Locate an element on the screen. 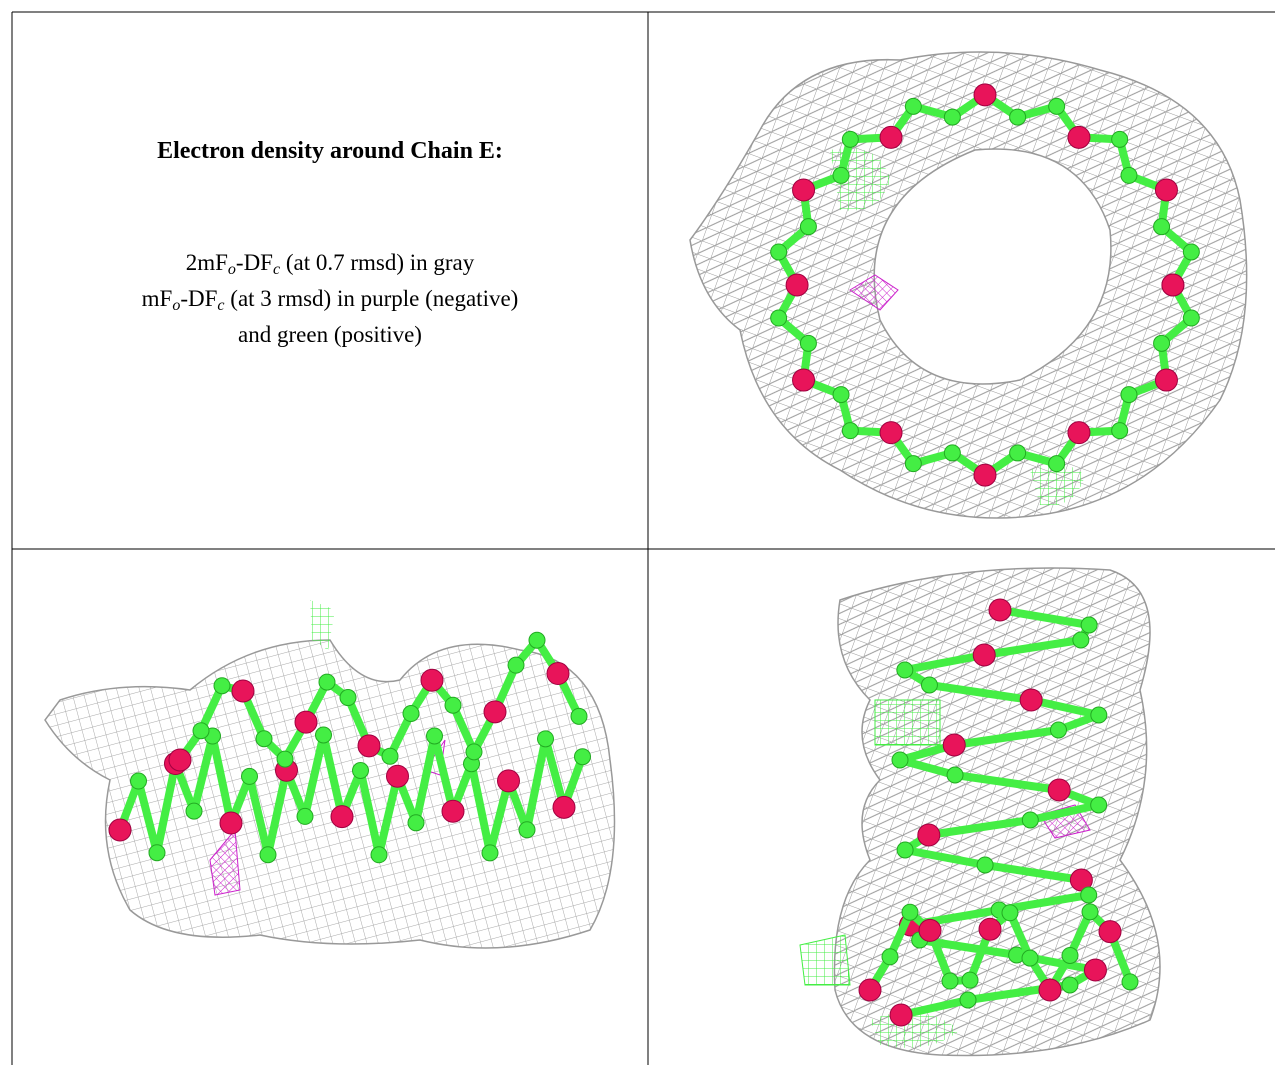  subscript: o is located at coordinates (176, 305).